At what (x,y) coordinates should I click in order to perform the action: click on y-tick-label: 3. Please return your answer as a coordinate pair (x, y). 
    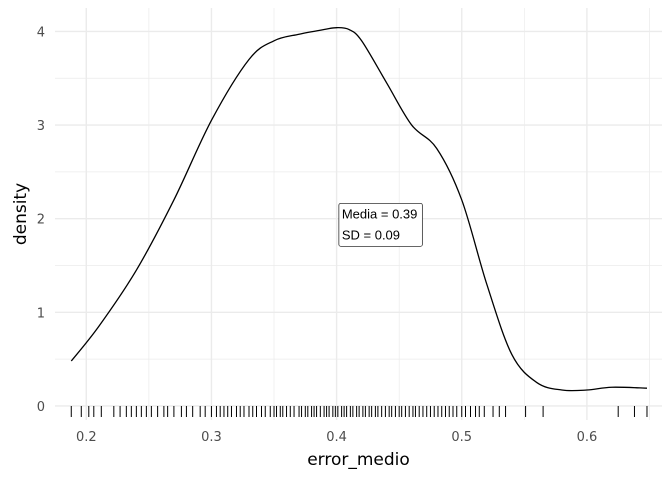
    Looking at the image, I should click on (41, 126).